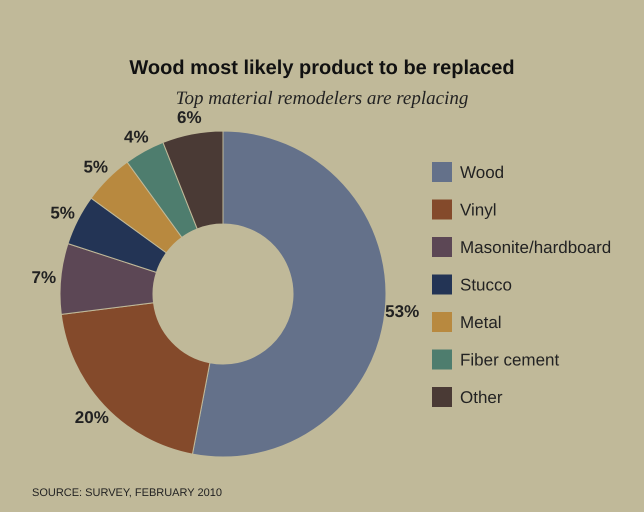  What do you see at coordinates (481, 322) in the screenshot?
I see `legend-label: Metal` at bounding box center [481, 322].